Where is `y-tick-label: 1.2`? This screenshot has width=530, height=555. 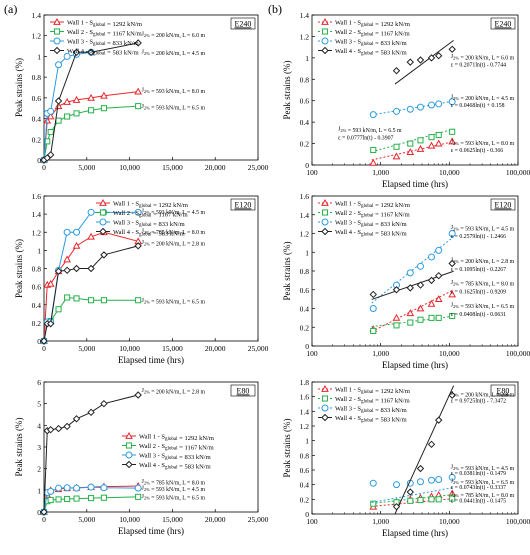
y-tick-label: 1.2 is located at coordinates (305, 234).